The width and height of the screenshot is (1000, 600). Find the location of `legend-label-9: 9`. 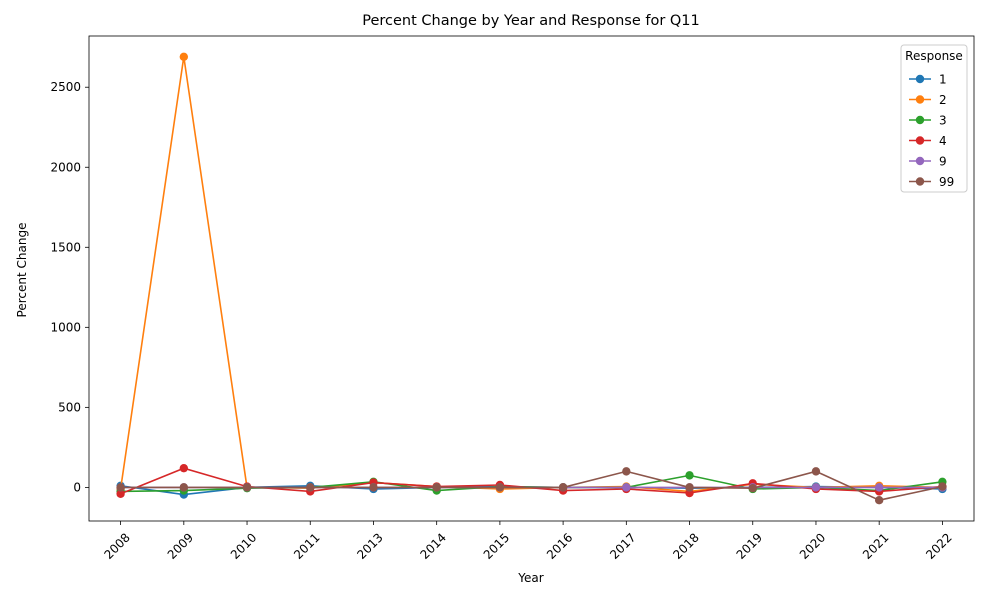

legend-label-9: 9 is located at coordinates (943, 162).